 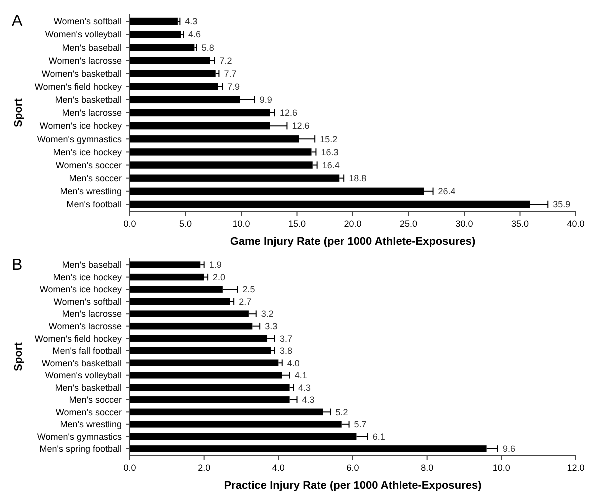 I want to click on x-tick-label: 35.0, so click(x=520, y=224).